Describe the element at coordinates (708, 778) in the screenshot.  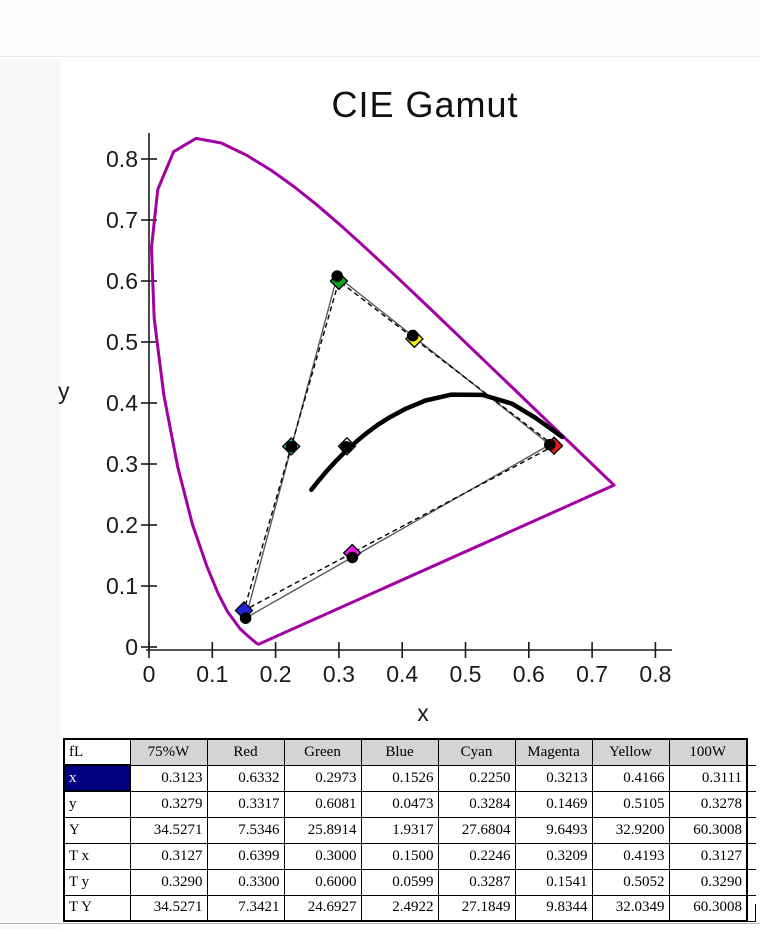
I see `cell-x-100W: 0.3111` at that location.